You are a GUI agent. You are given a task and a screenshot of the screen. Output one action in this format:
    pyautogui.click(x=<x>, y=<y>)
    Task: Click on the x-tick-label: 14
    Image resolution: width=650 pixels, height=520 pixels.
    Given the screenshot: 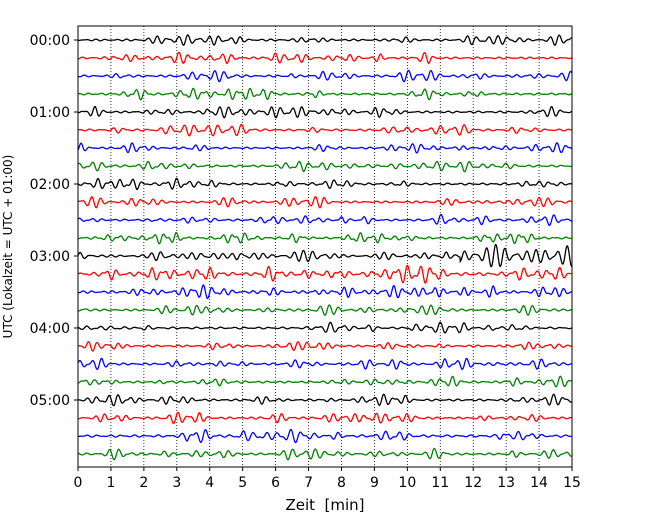 What is the action you would take?
    pyautogui.click(x=539, y=483)
    